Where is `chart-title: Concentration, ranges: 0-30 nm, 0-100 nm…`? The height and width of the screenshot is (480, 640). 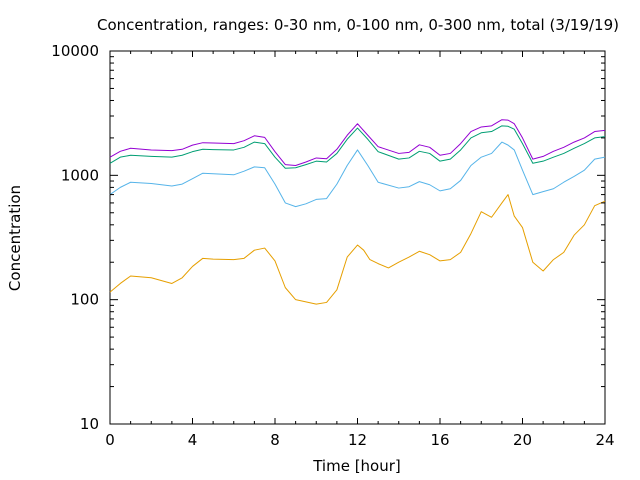 chart-title: Concentration, ranges: 0-30 nm, 0-100 nm… is located at coordinates (358, 25).